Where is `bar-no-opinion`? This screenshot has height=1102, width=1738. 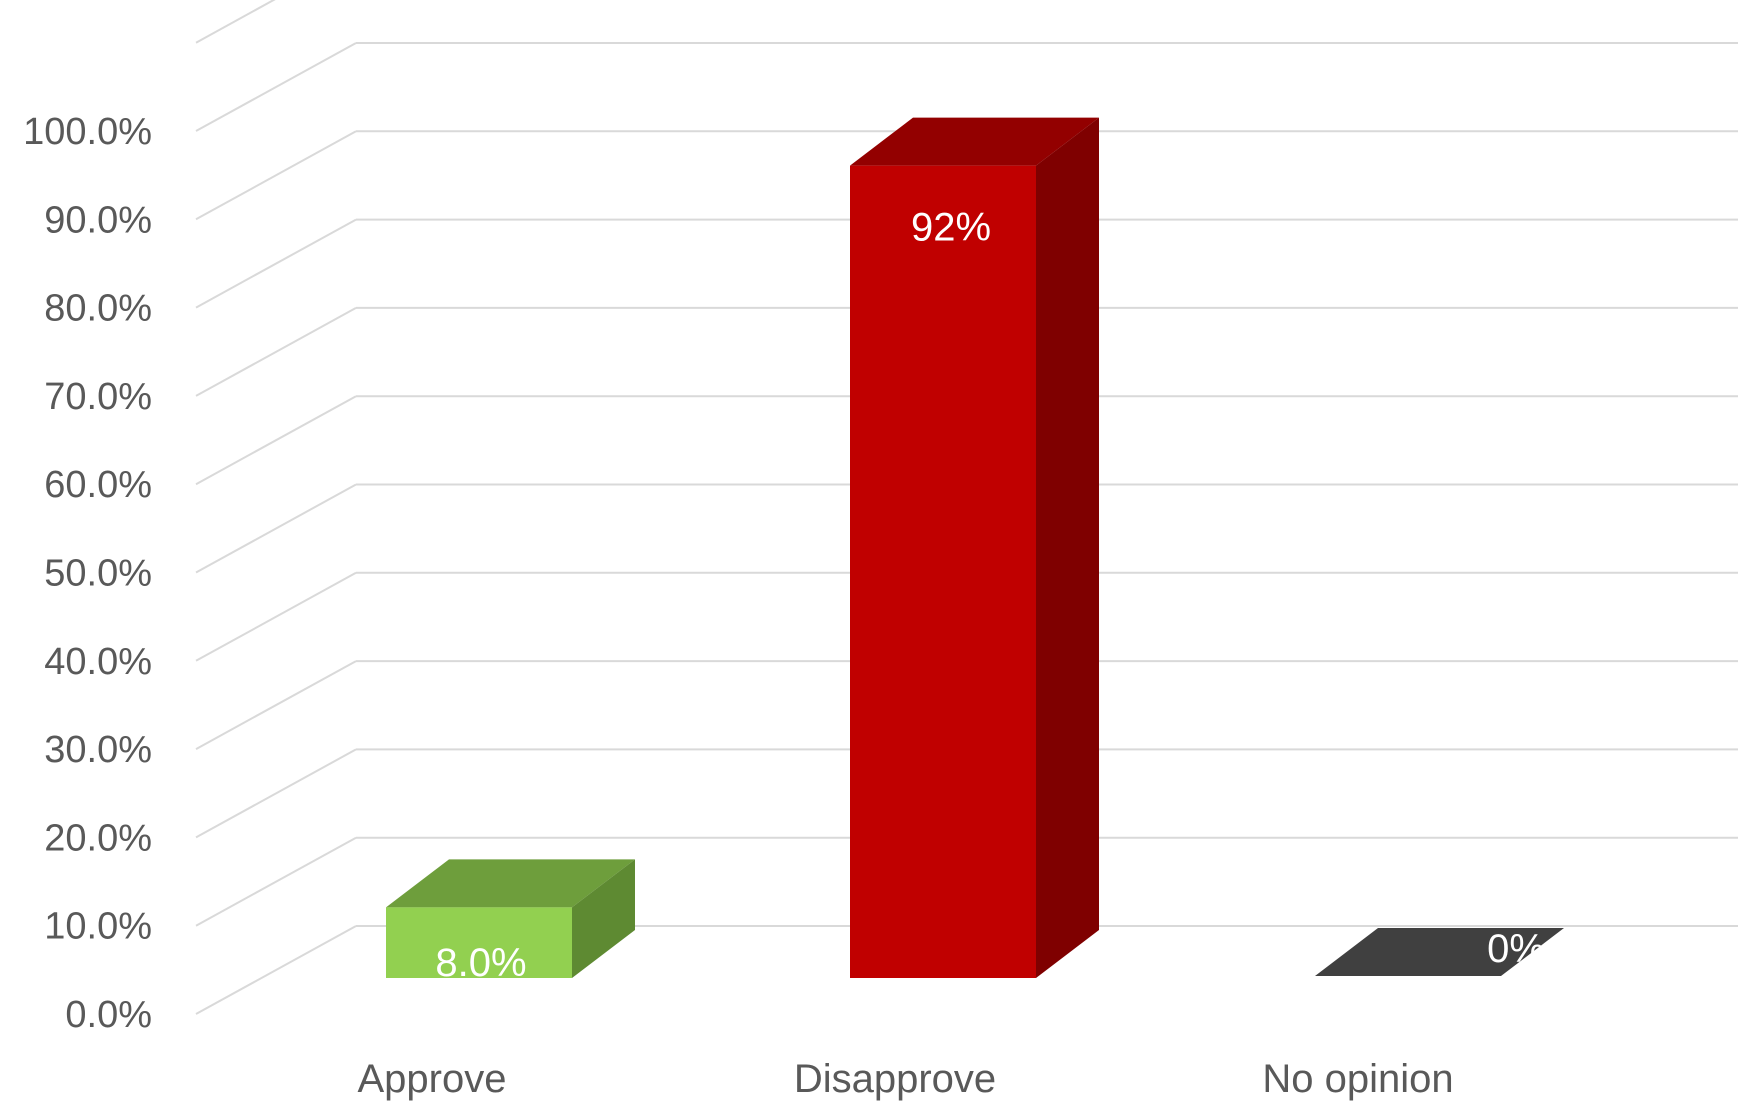 bar-no-opinion is located at coordinates (1439, 952).